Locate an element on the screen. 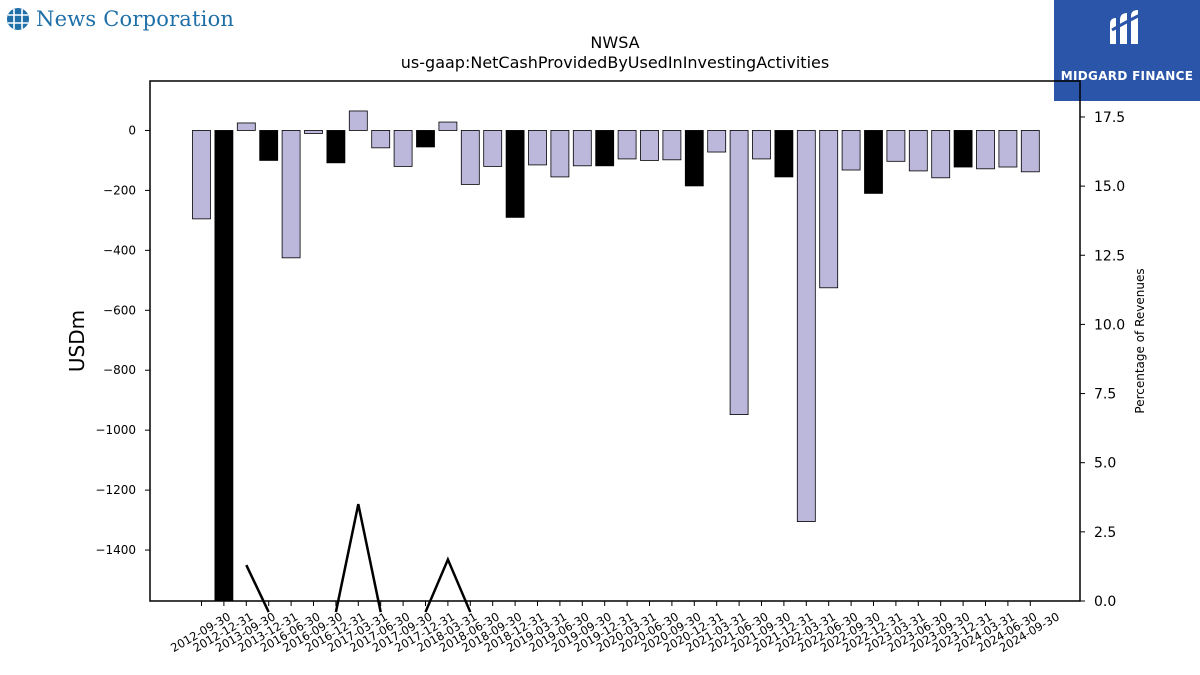  logo-text: MIDGARD FINANCE is located at coordinates (1127, 76).